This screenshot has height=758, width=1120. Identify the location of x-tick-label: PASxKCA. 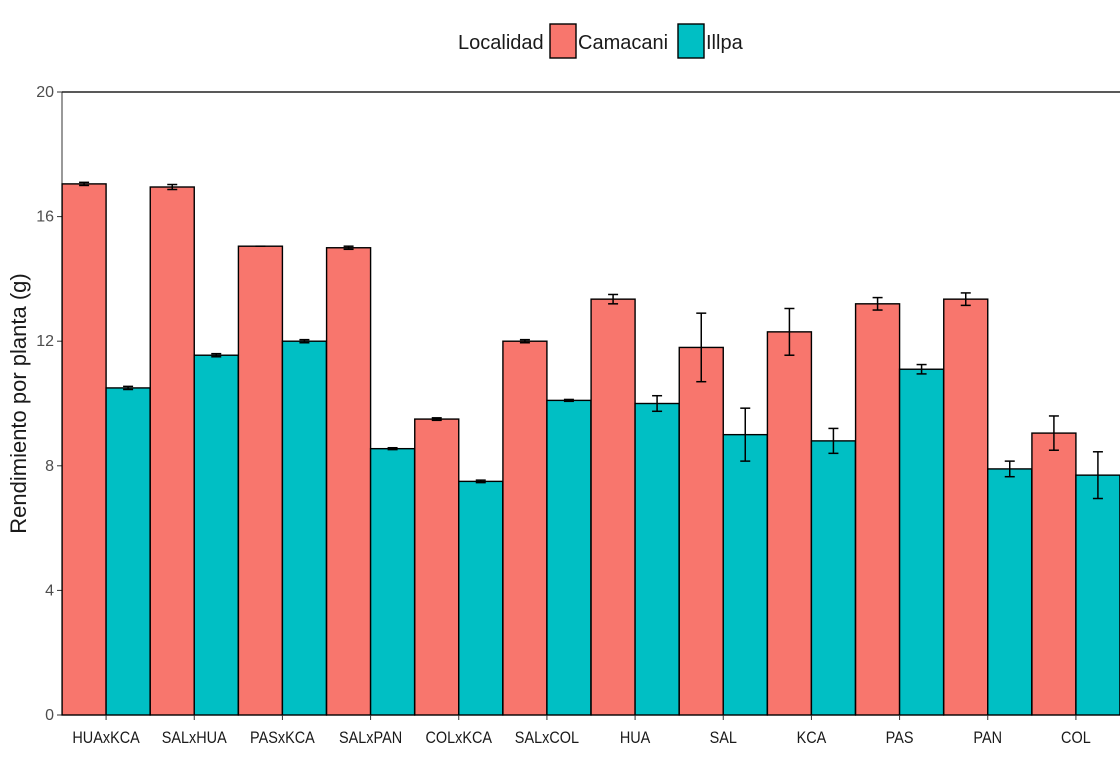
(282, 738).